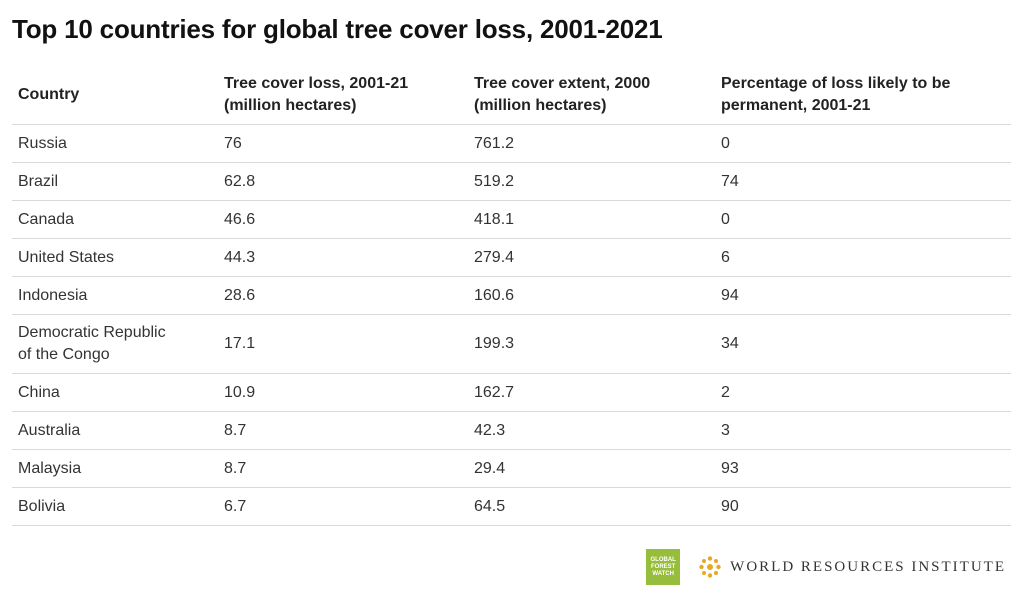 The width and height of the screenshot is (1024, 602). I want to click on tree-cover-extent-cell: 64.5, so click(591, 506).